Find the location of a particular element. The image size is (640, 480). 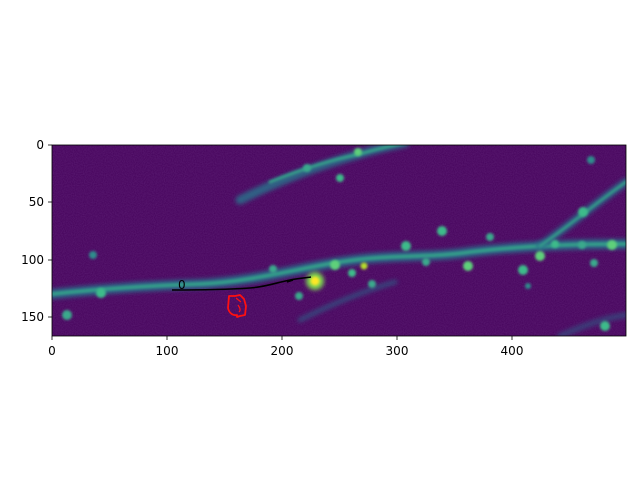

x-axis: 0 100 200 300 400 is located at coordinates (285, 347).